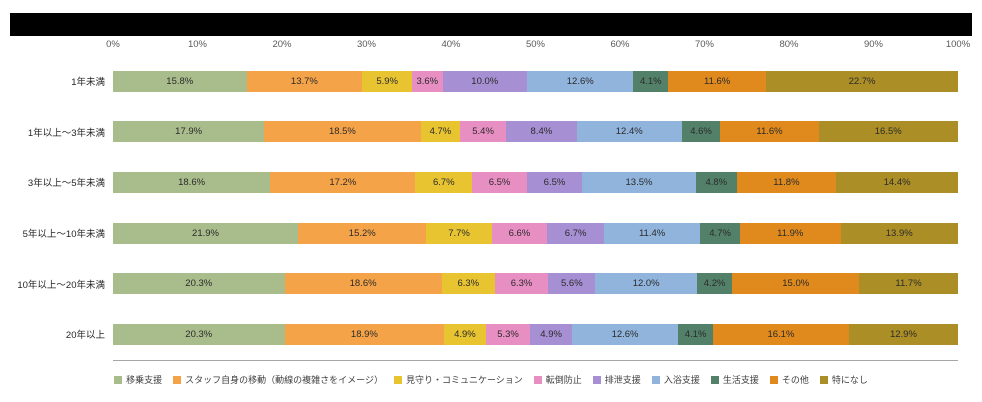 The width and height of the screenshot is (982, 402). What do you see at coordinates (908, 284) in the screenshot?
I see `bar-segment: 11.7%` at bounding box center [908, 284].